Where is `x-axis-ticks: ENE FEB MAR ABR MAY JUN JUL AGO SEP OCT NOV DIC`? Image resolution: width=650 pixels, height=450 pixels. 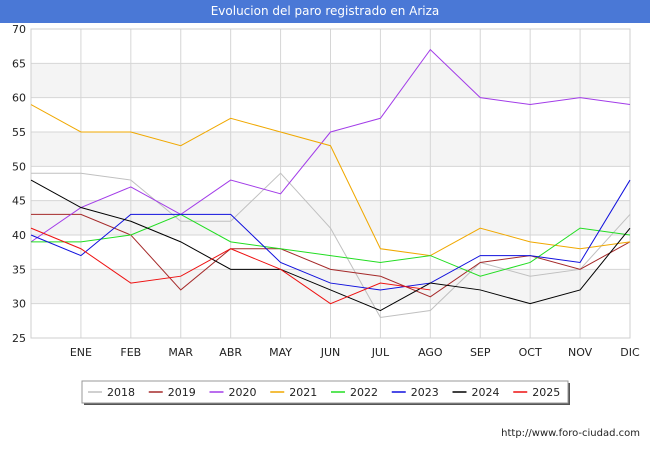 x-axis-ticks: ENE FEB MAR ABR MAY JUN JUL AGO SEP OCT NOV DIC is located at coordinates (355, 352).